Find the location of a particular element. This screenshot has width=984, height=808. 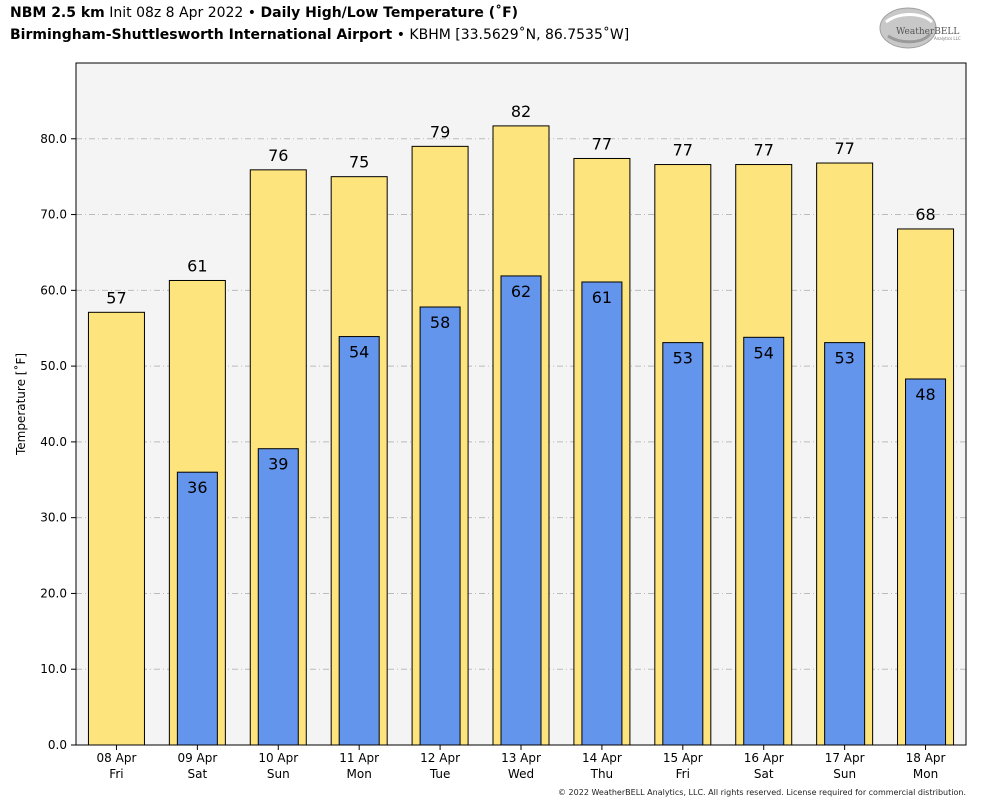

low-value-label: 39 is located at coordinates (278, 464).